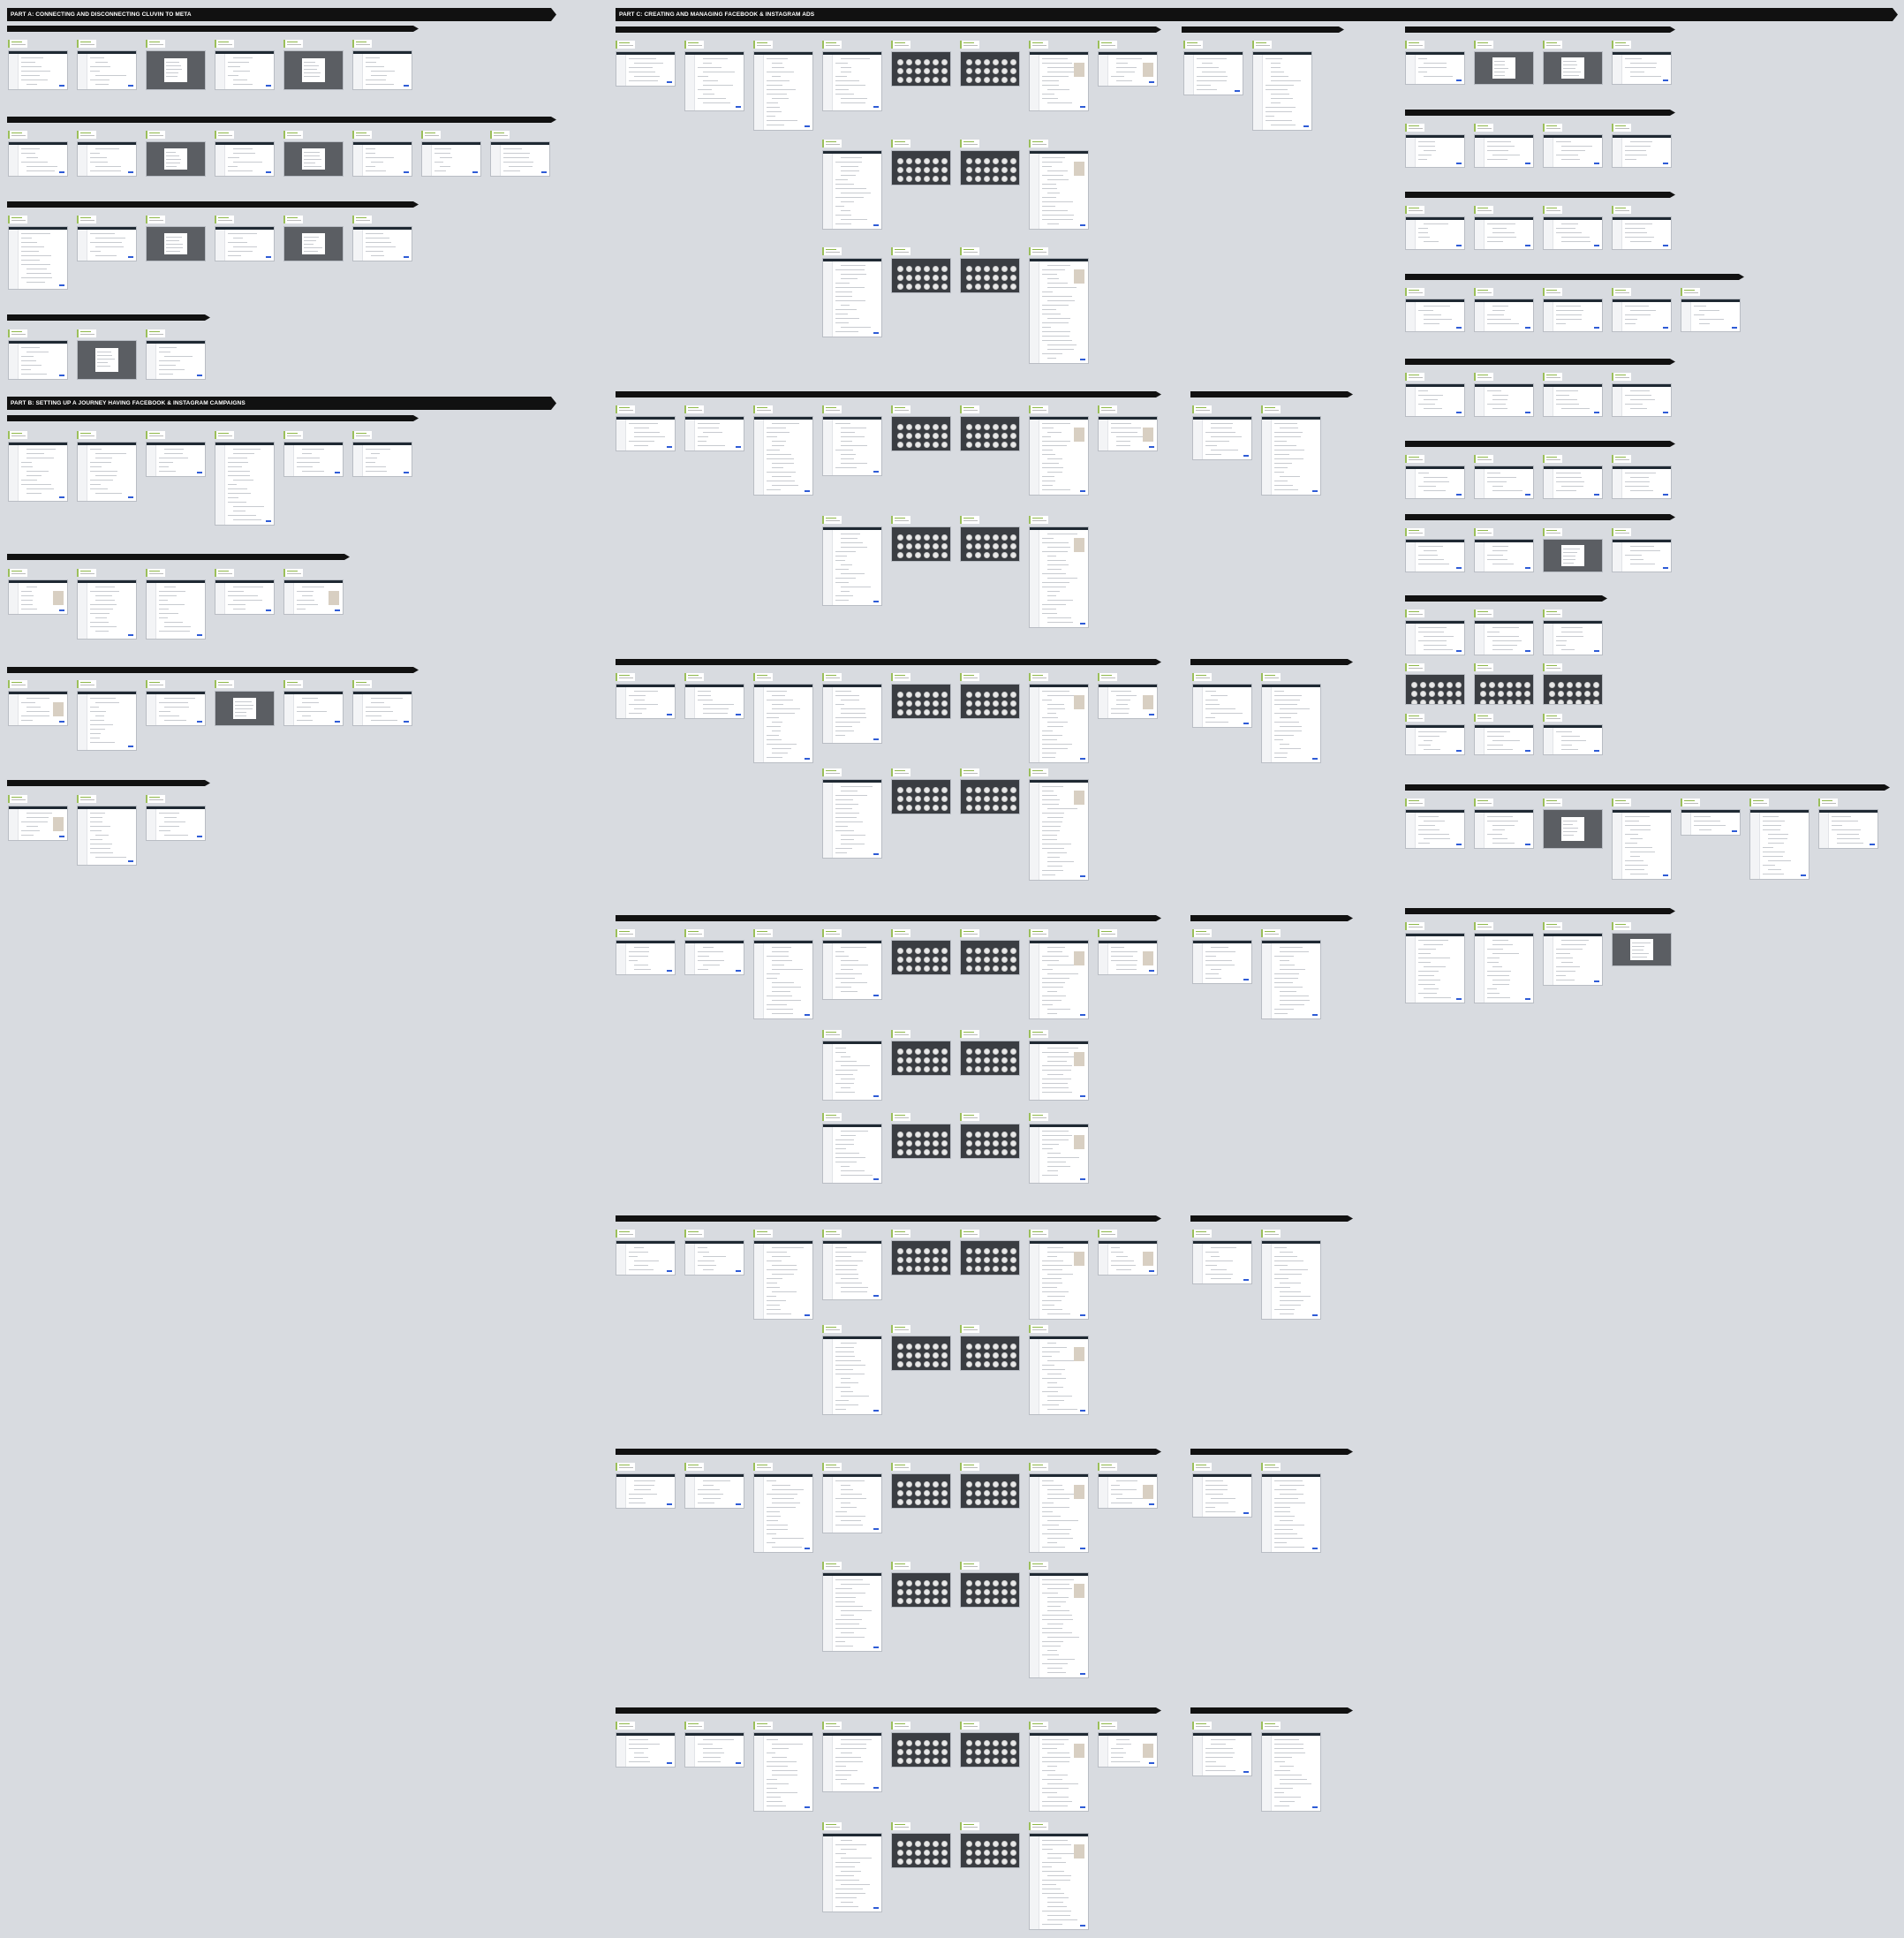 The width and height of the screenshot is (1904, 1938). I want to click on flow-banner, so click(1540, 113).